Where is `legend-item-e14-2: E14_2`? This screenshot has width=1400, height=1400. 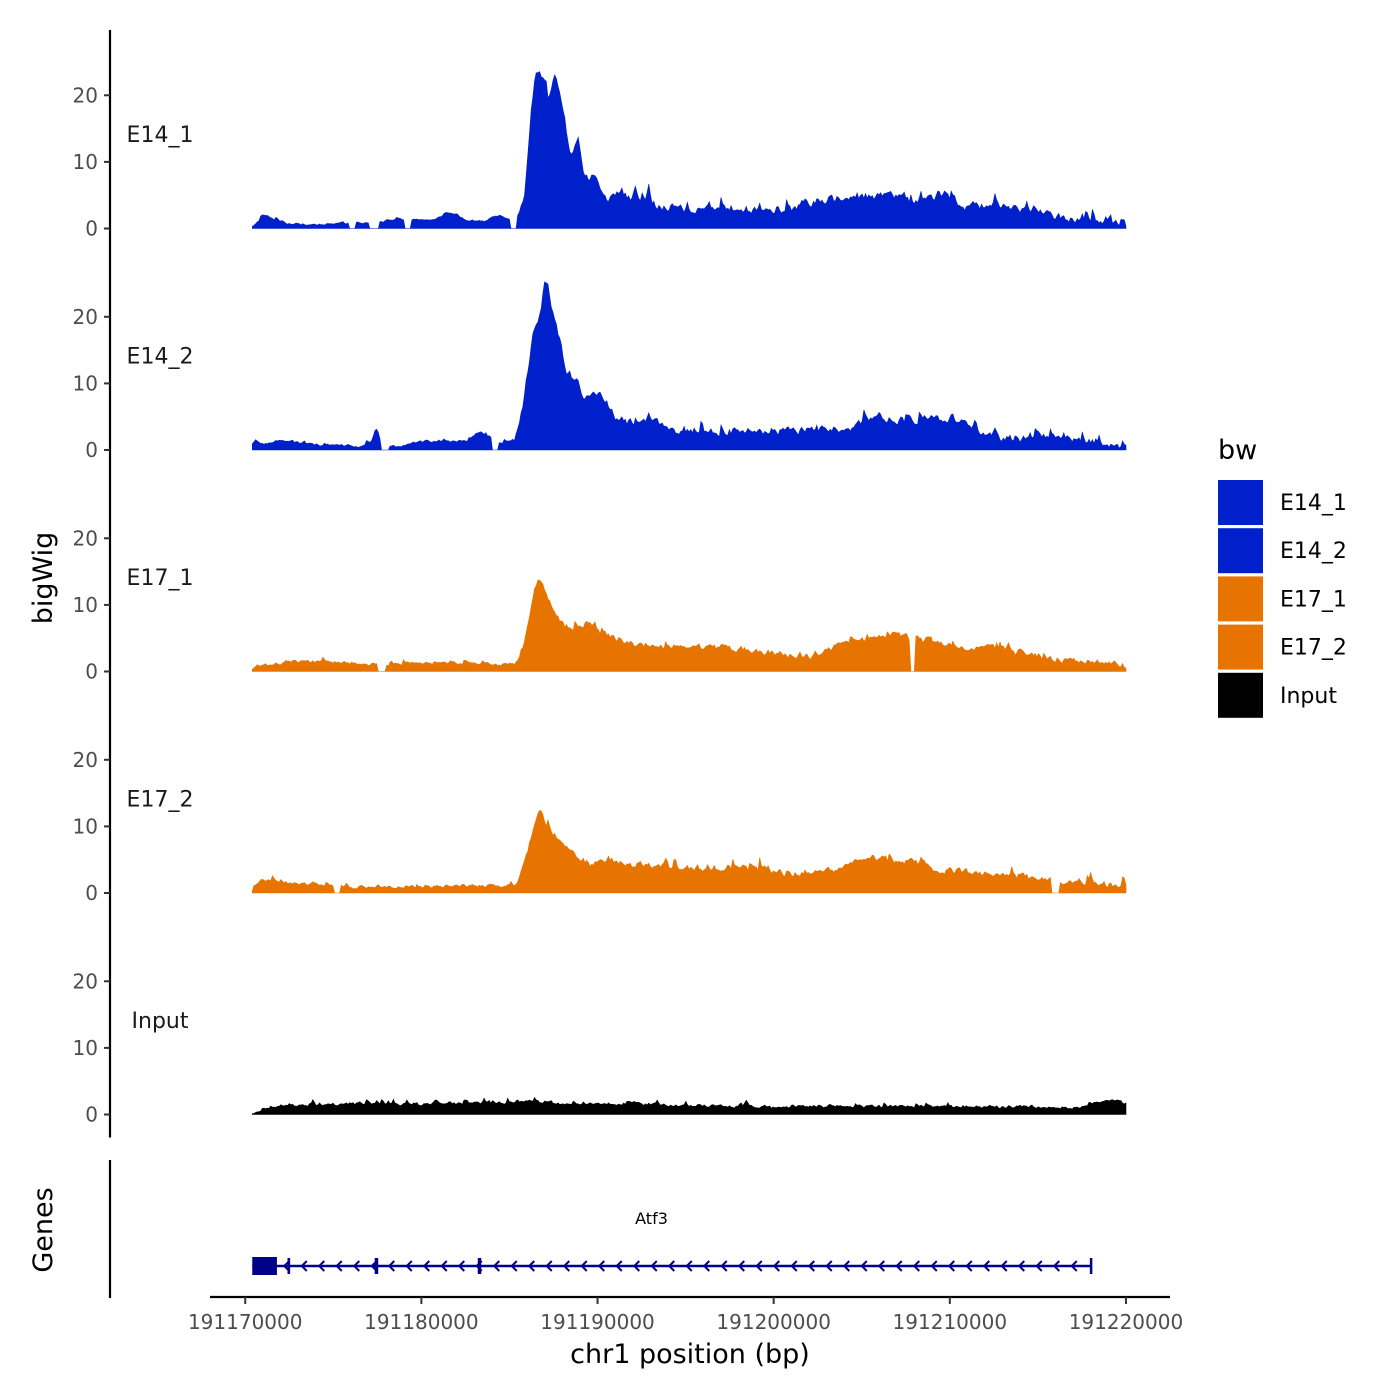
legend-item-e14-2: E14_2 is located at coordinates (1282, 551).